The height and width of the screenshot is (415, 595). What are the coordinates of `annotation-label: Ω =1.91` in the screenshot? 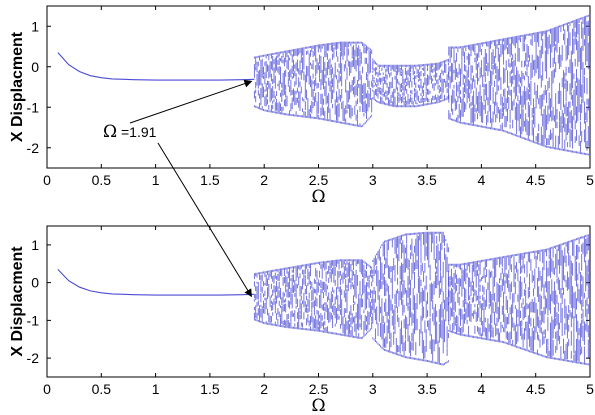 It's located at (130, 132).